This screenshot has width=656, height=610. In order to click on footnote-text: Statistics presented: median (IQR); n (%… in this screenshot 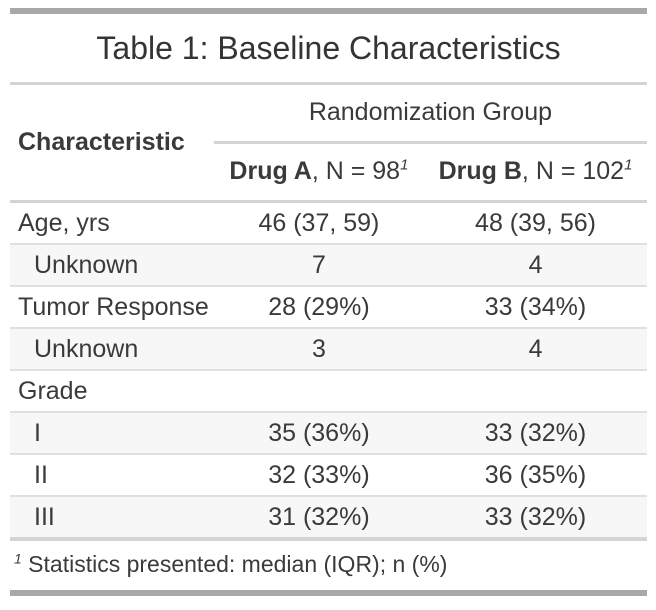, I will do `click(234, 564)`.